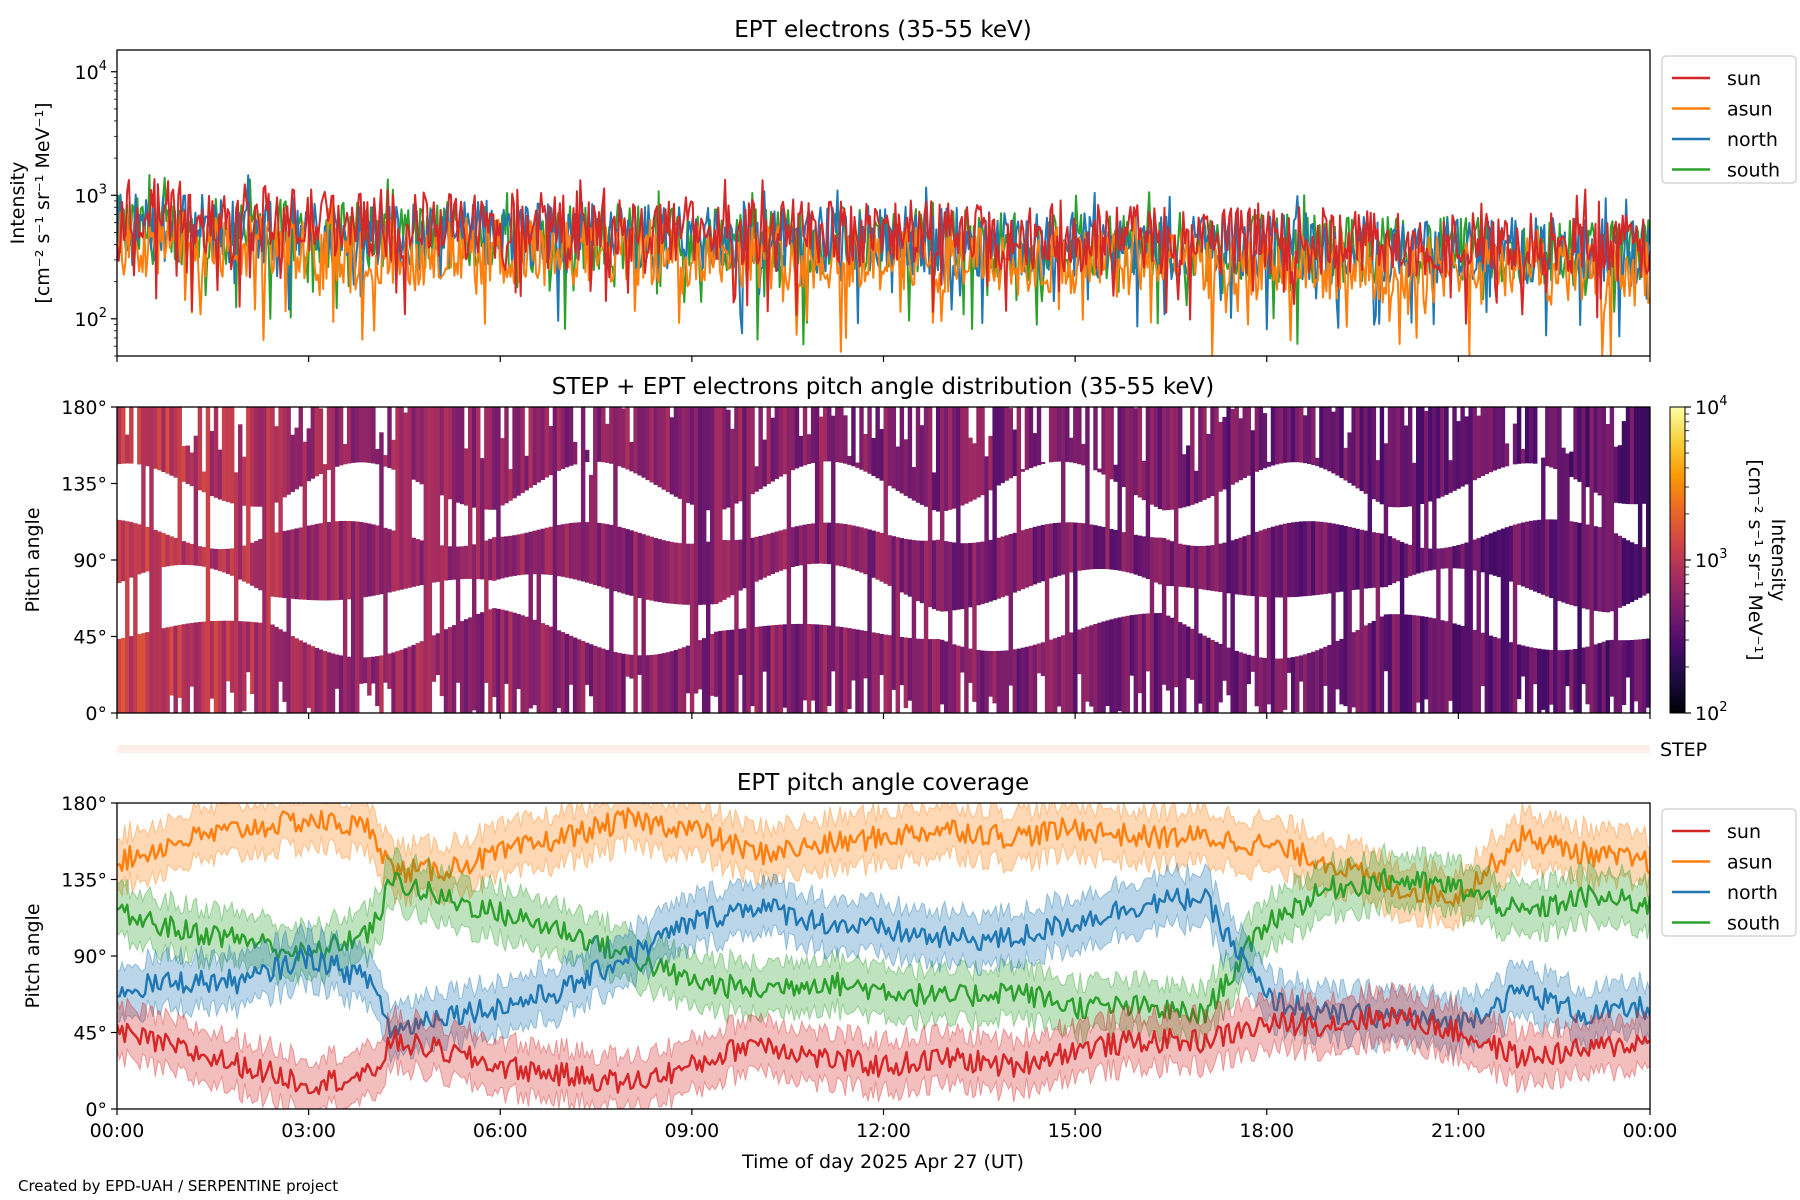 The width and height of the screenshot is (1800, 1200). What do you see at coordinates (96, 1110) in the screenshot?
I see `y-tick-label: 0°` at bounding box center [96, 1110].